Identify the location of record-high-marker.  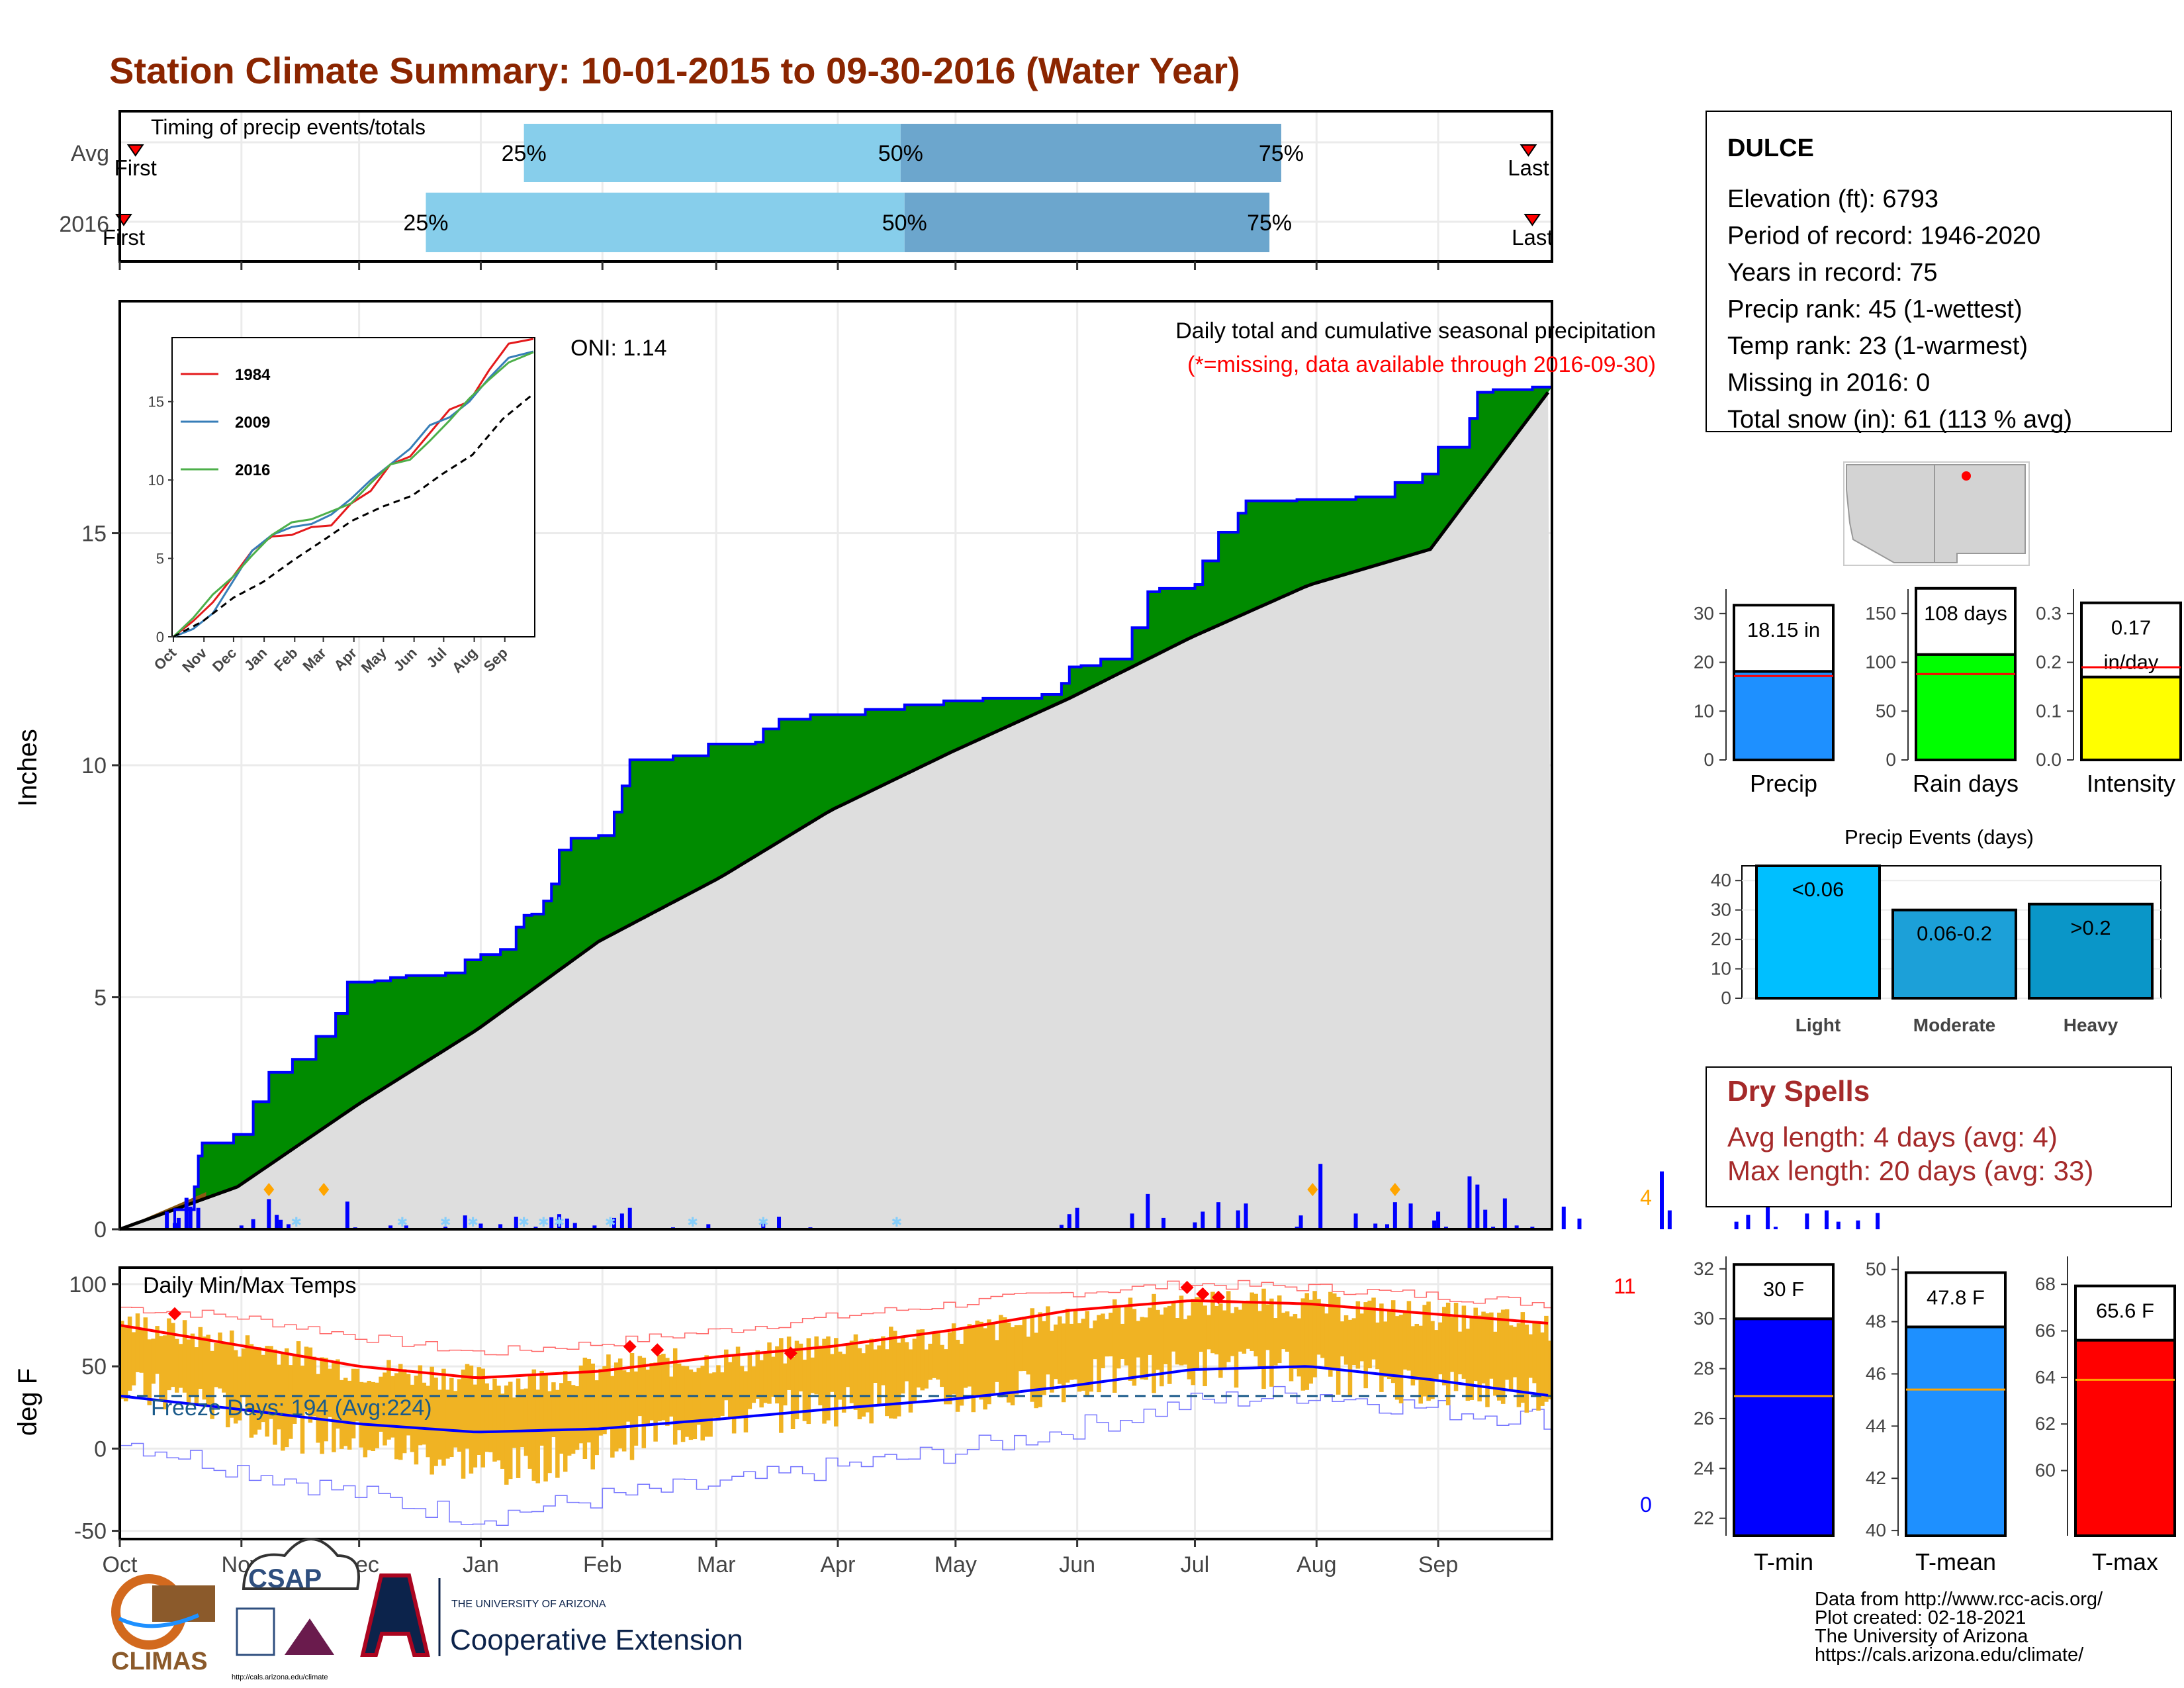
(657, 1350).